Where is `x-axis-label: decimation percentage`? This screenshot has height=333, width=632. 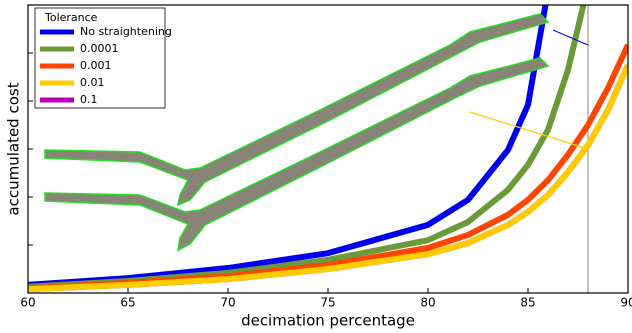 x-axis-label: decimation percentage is located at coordinates (328, 321).